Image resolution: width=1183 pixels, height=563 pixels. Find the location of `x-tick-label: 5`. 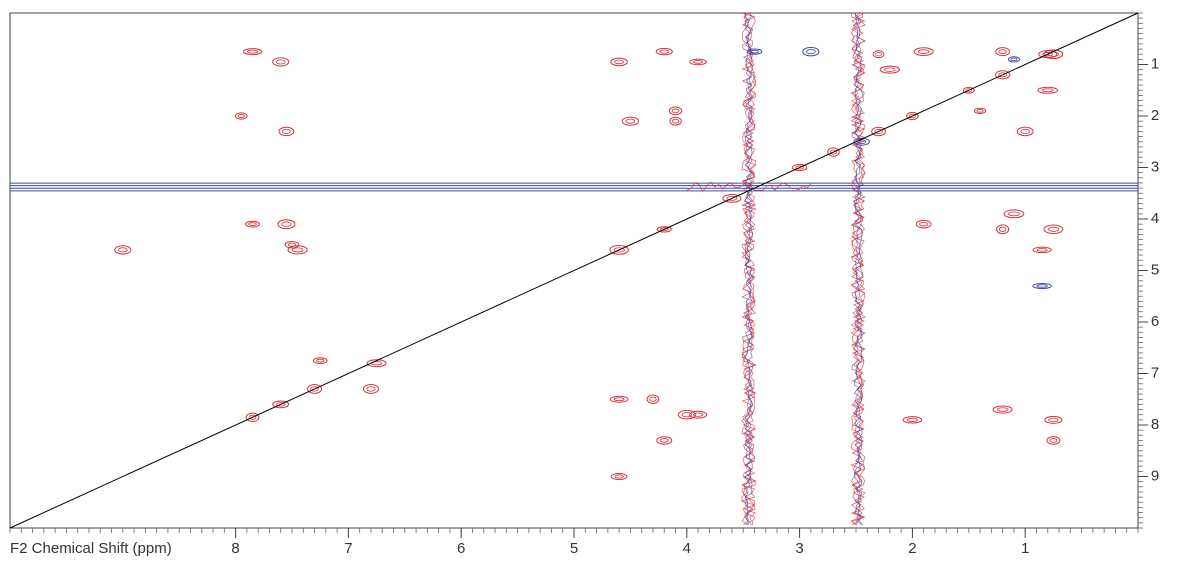

x-tick-label: 5 is located at coordinates (574, 548).